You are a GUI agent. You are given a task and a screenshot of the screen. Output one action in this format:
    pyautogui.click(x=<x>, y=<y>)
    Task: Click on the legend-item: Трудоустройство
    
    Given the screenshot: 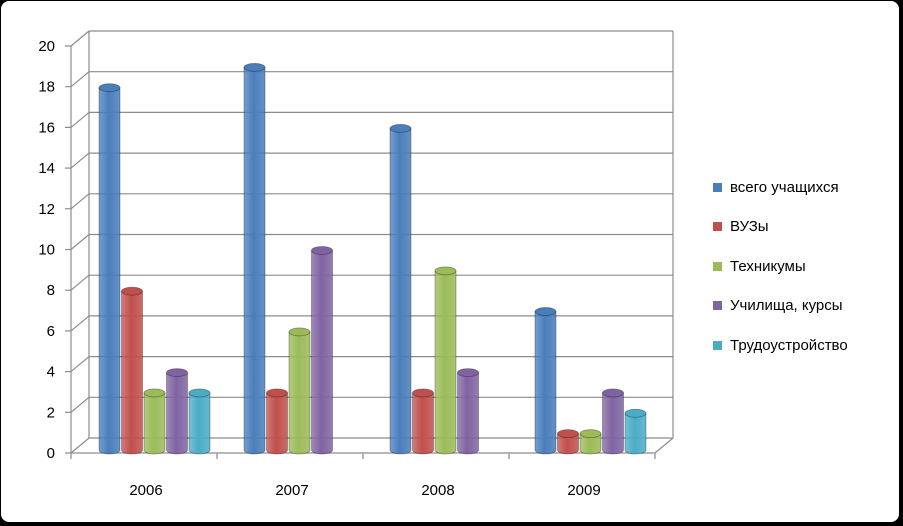 What is the action you would take?
    pyautogui.click(x=803, y=345)
    